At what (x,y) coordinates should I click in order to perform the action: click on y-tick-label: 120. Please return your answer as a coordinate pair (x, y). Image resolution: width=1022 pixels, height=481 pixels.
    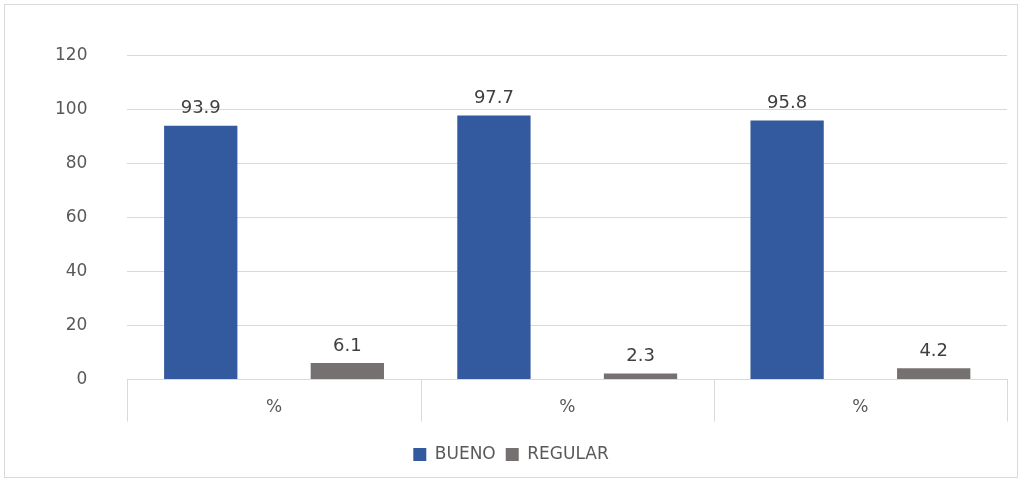
    Looking at the image, I should click on (71, 53).